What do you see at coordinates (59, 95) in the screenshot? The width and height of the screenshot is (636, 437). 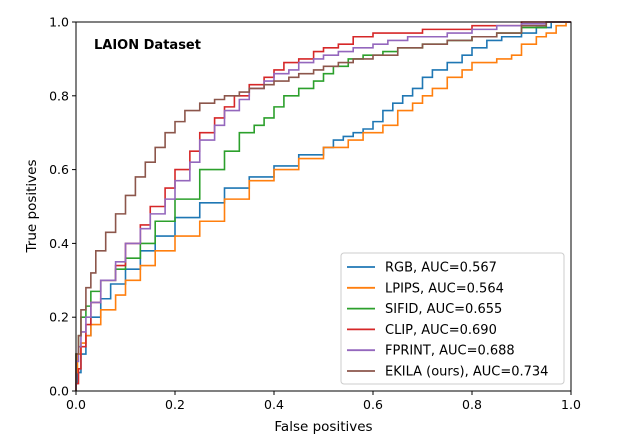 I see `y-tick-label-4: 0.8` at bounding box center [59, 95].